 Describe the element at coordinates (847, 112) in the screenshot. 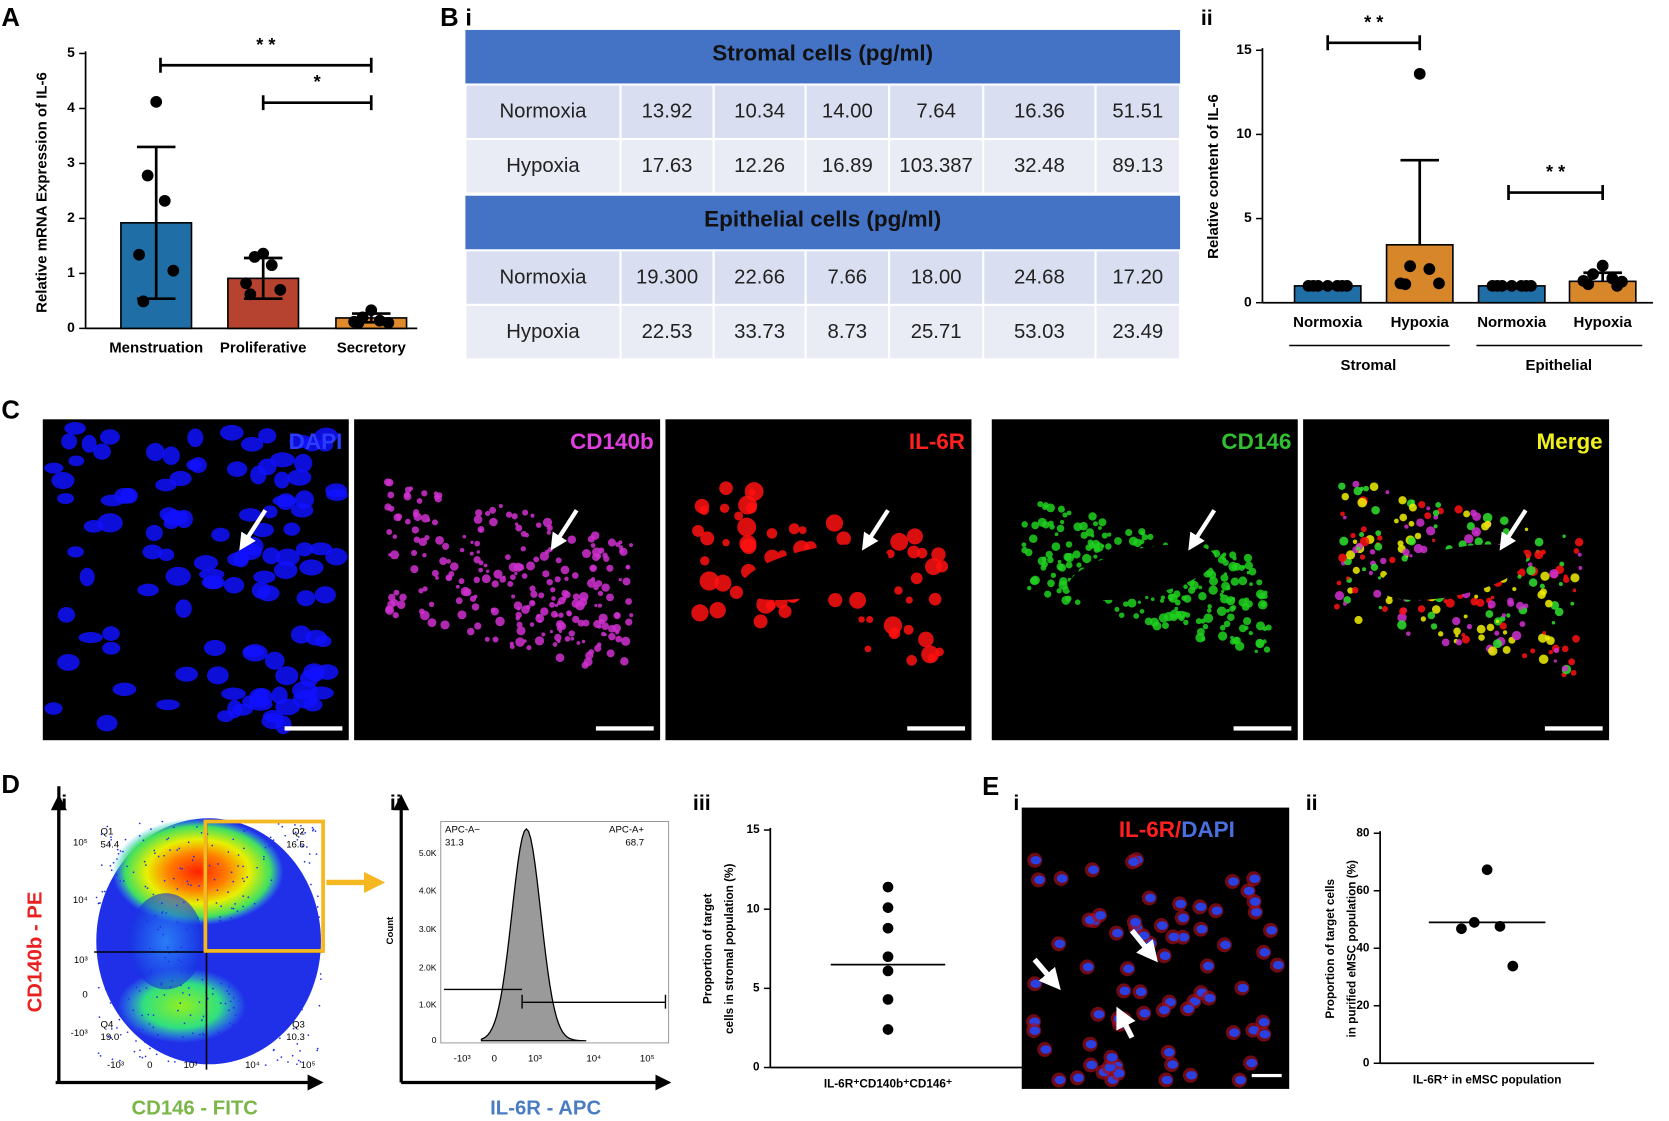

I see `table-cell-text: 14.00` at that location.